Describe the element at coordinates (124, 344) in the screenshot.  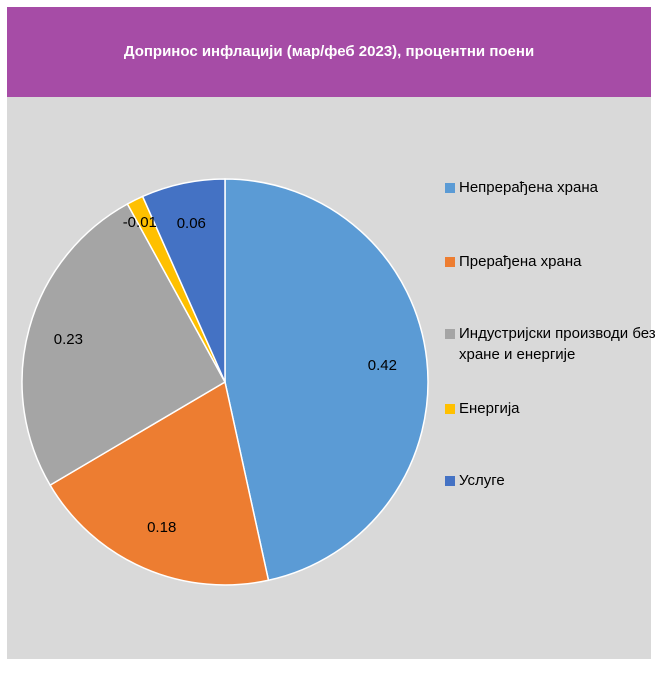
I see `pie-slice-industrial-goods` at that location.